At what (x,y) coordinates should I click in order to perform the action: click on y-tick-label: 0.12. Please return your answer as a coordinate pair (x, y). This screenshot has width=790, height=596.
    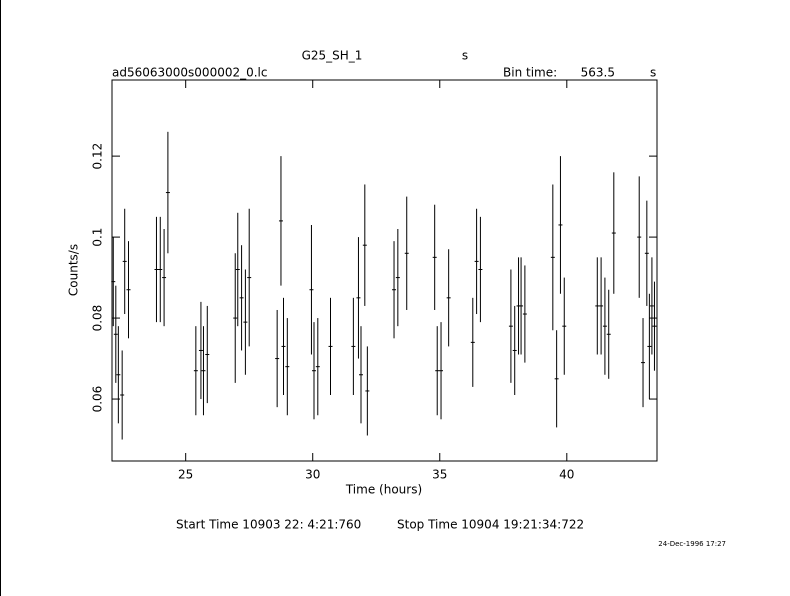
    Looking at the image, I should click on (98, 156).